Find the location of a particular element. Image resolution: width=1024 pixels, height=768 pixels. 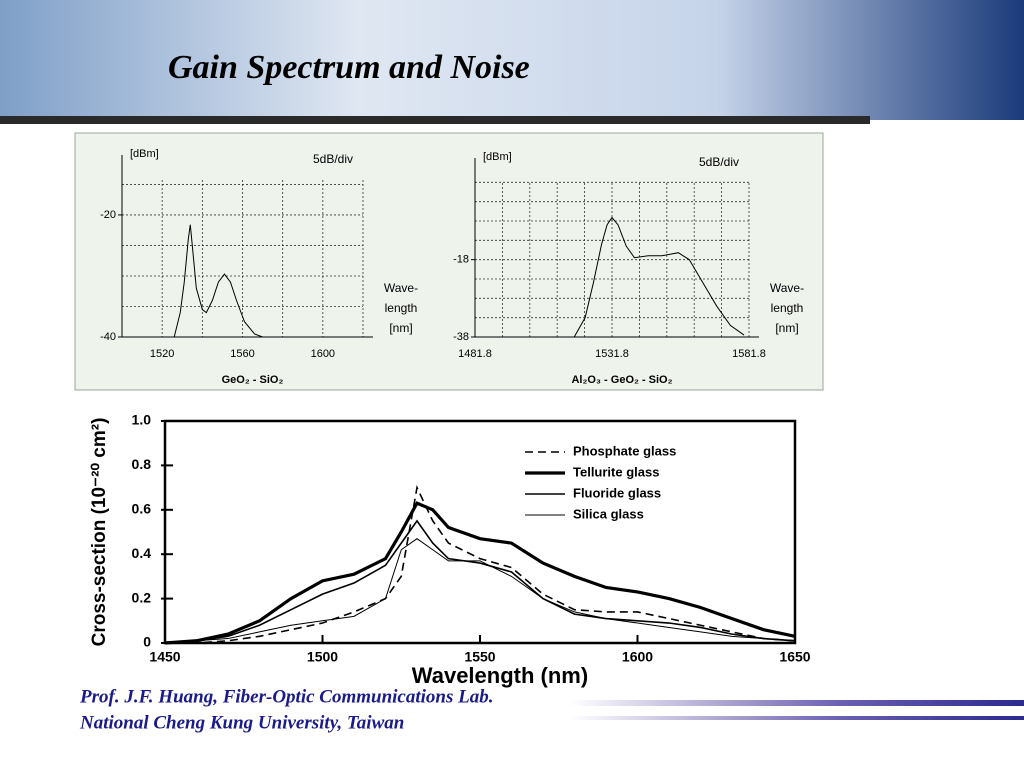

y-tick-label: 1.0 is located at coordinates (142, 420).